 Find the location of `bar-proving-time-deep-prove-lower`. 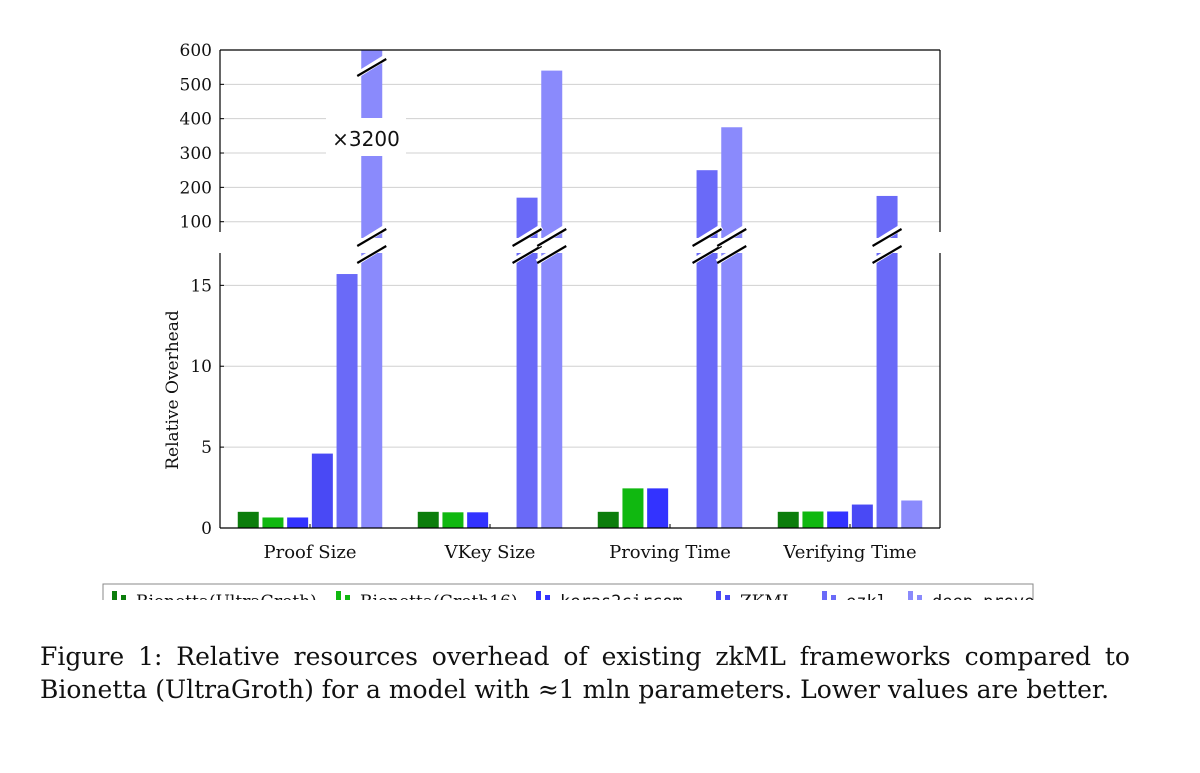

bar-proving-time-deep-prove-lower is located at coordinates (732, 390).